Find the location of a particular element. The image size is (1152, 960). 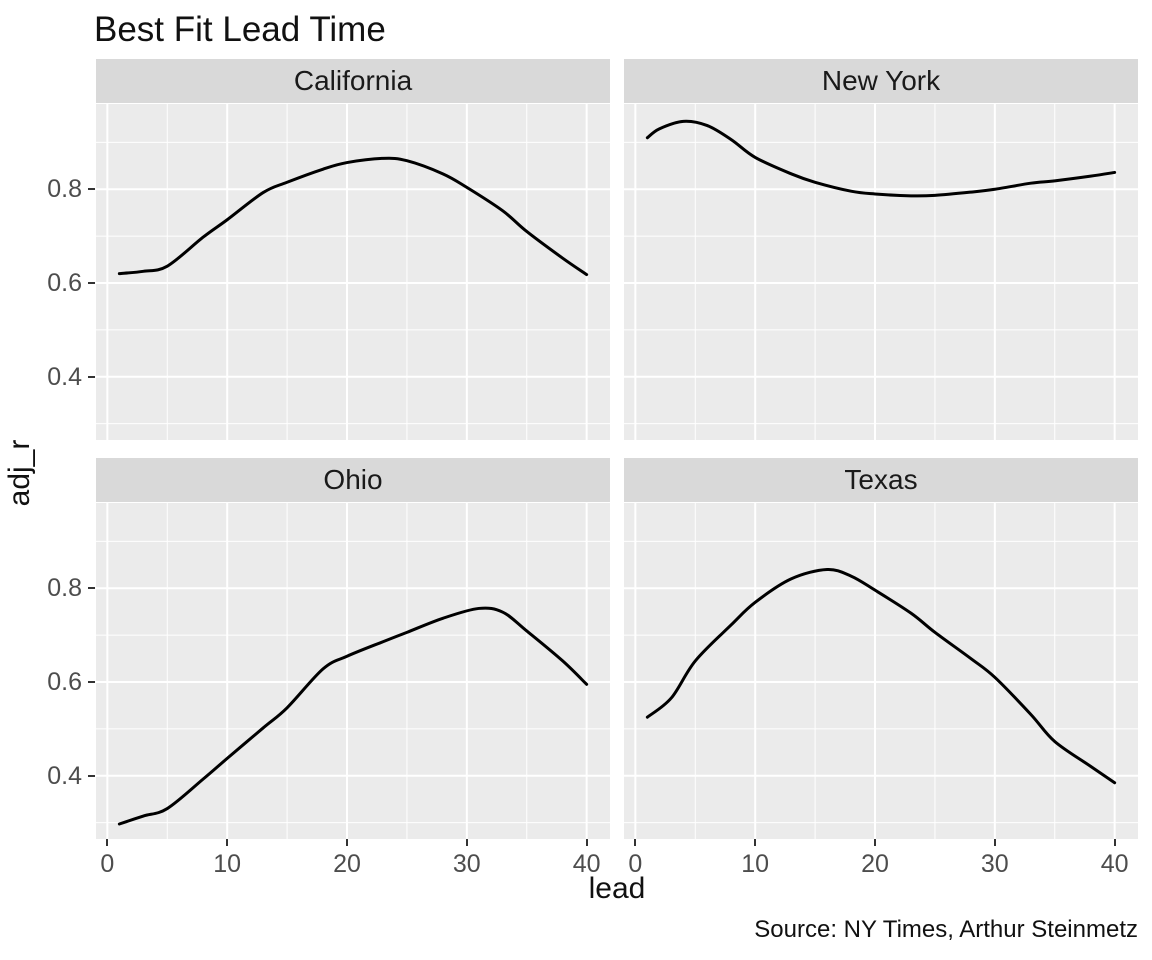

facet-label: Texas is located at coordinates (881, 479).